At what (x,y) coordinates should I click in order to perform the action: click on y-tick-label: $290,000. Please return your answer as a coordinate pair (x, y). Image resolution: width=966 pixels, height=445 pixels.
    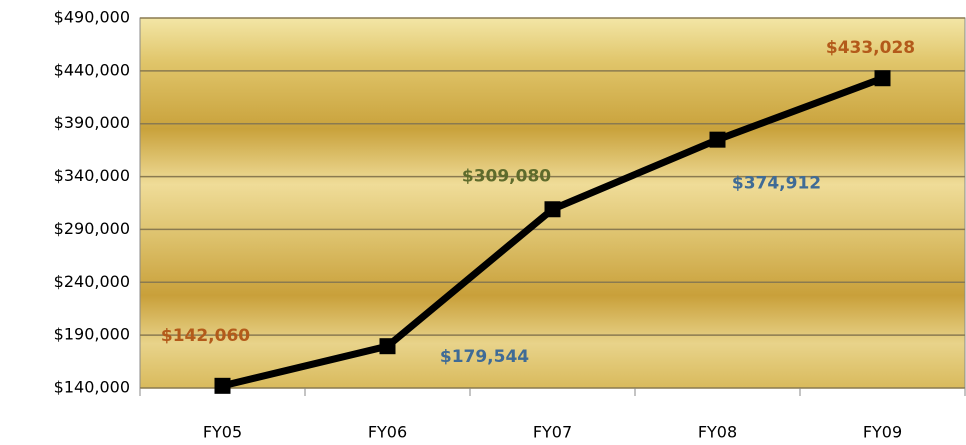
    Looking at the image, I should click on (92, 228).